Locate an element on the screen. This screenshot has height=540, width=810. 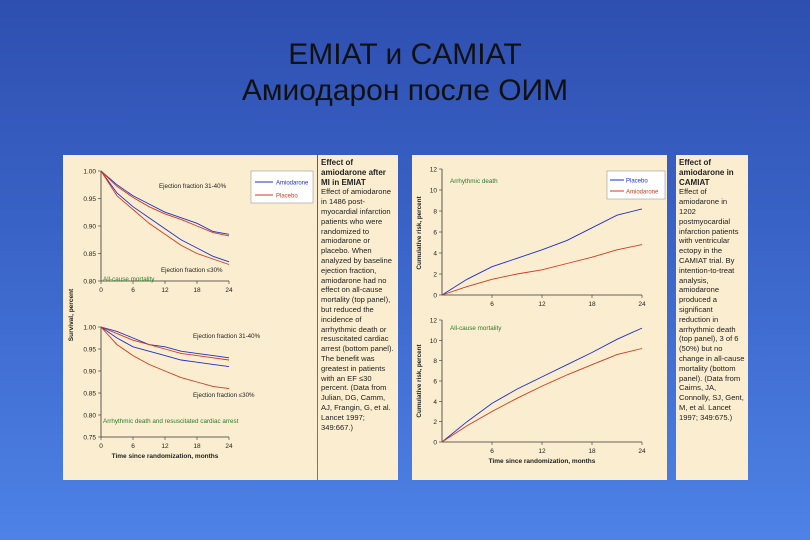
emiat-legend-label-placebo: Placebo is located at coordinates (287, 197).